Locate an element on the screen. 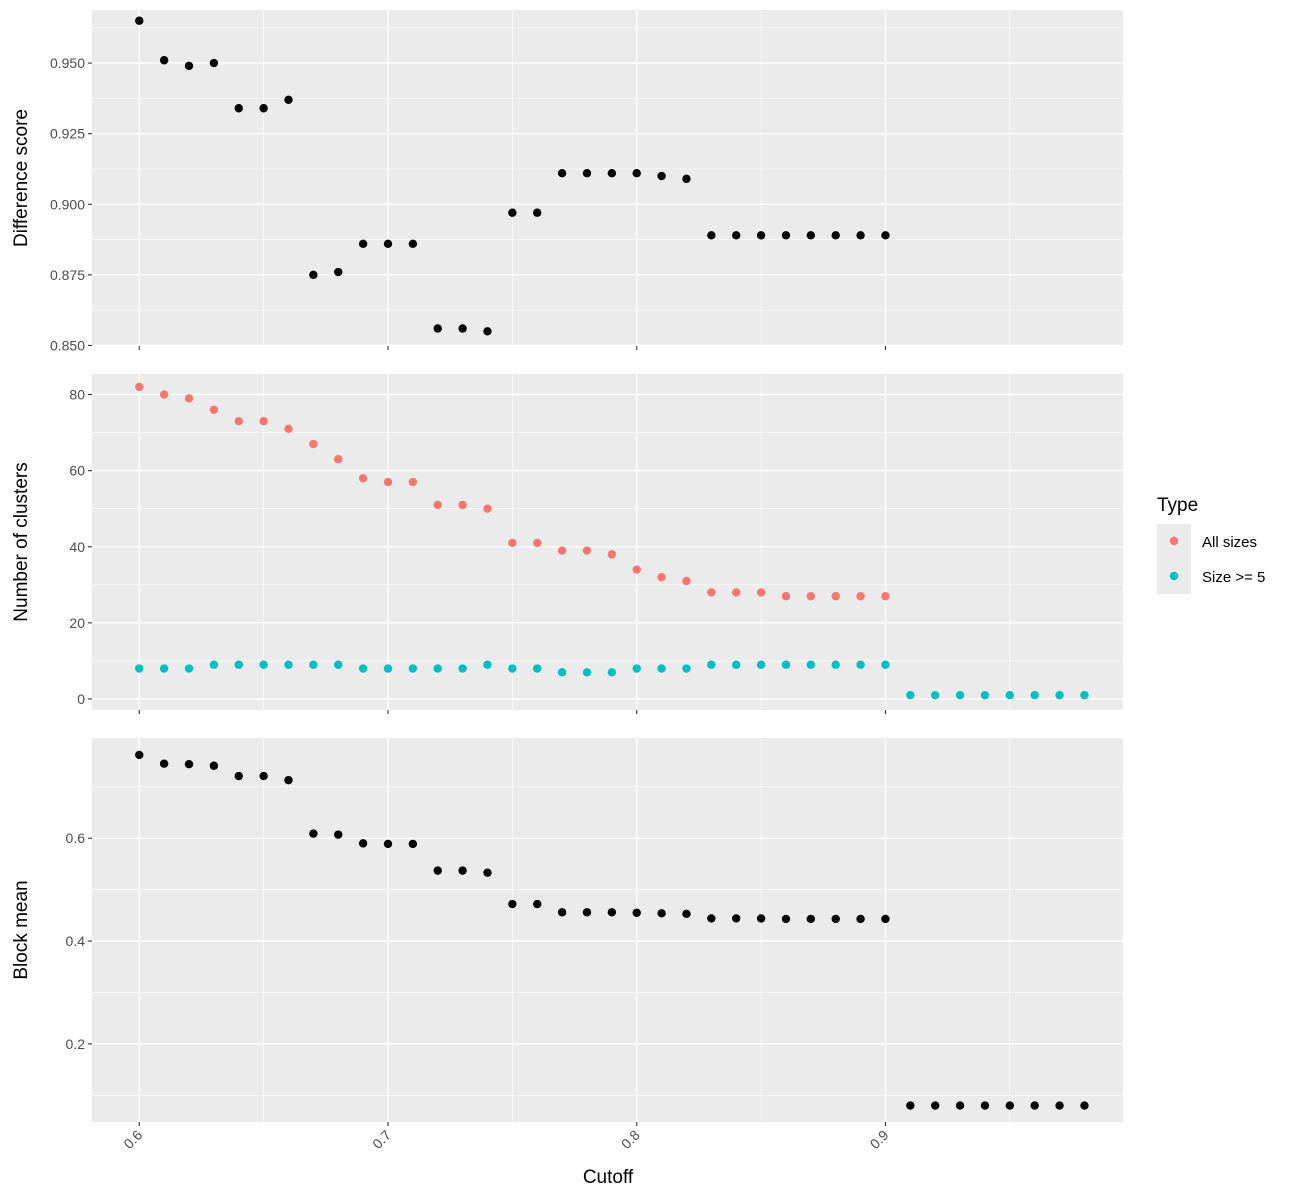 The width and height of the screenshot is (1300, 1200). y-axis-title-number-of-clusters: Number of clusters is located at coordinates (21, 541).